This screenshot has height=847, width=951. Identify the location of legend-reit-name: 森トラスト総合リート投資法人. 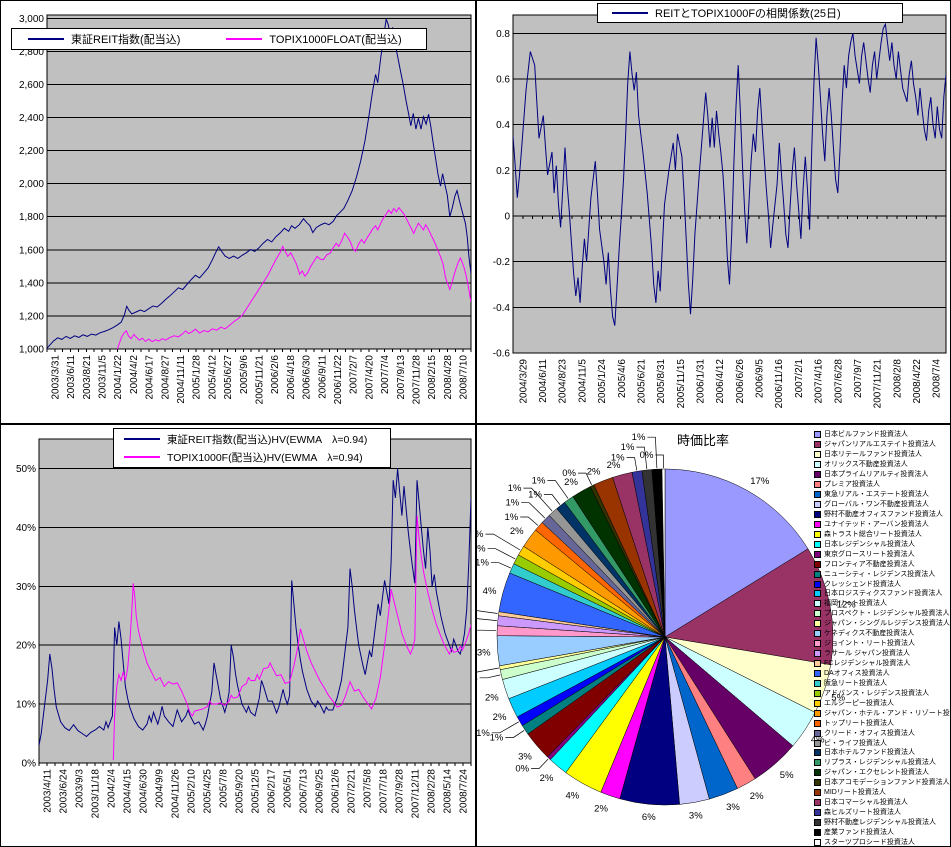
(873, 534).